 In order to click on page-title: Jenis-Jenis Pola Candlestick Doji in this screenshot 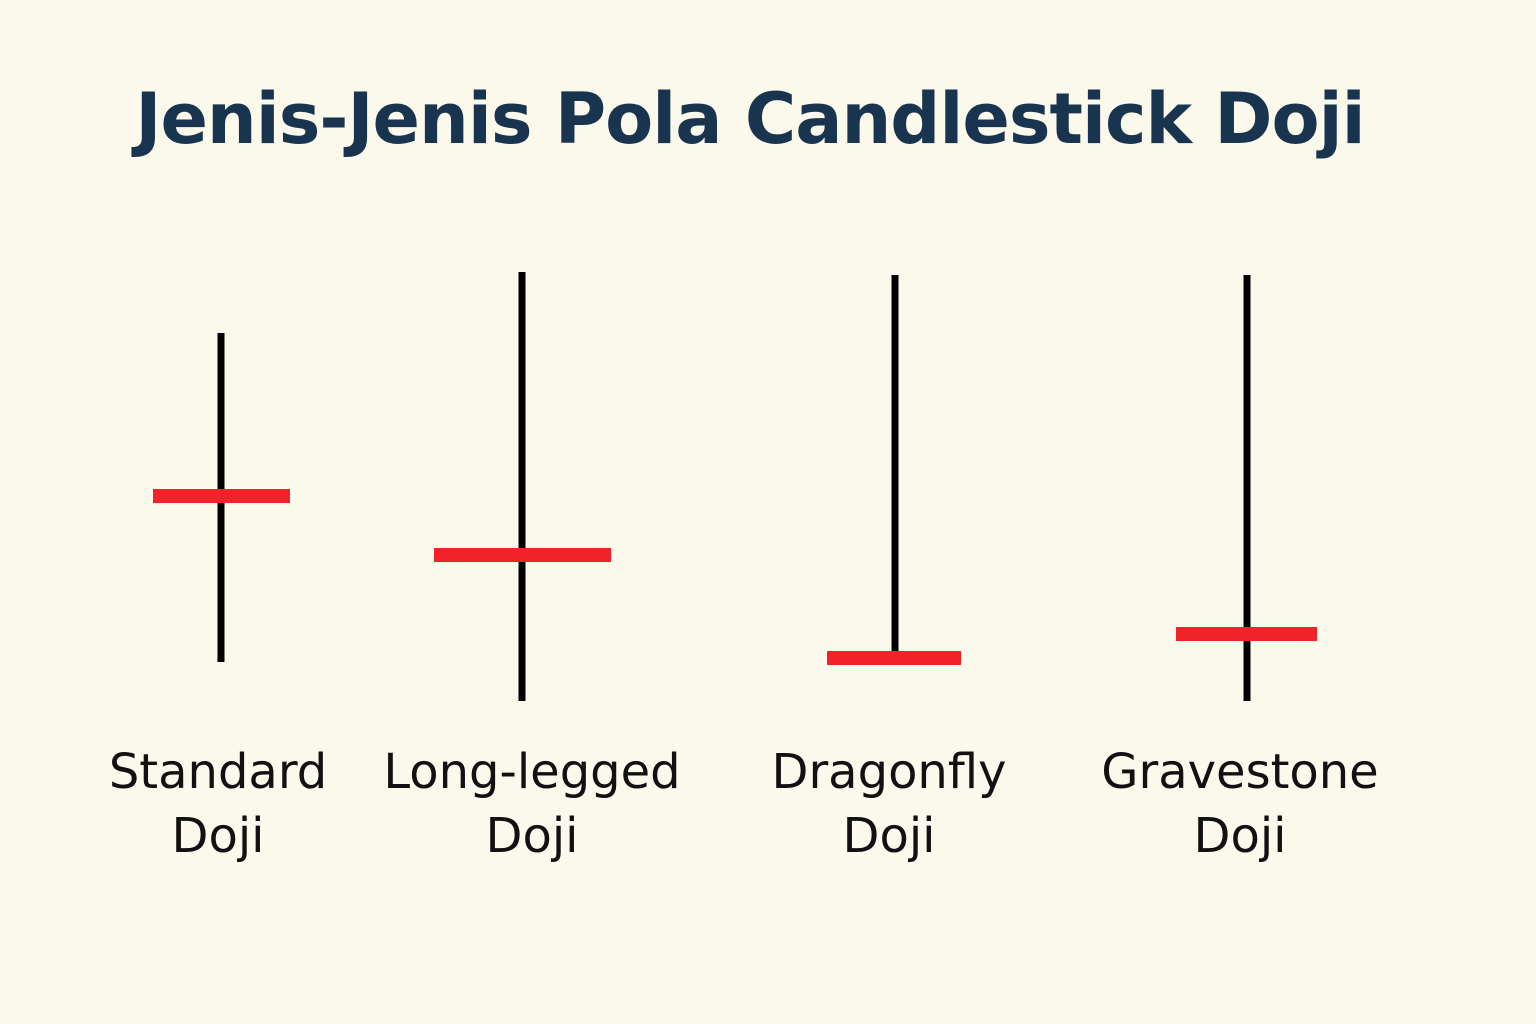, I will do `click(750, 119)`.